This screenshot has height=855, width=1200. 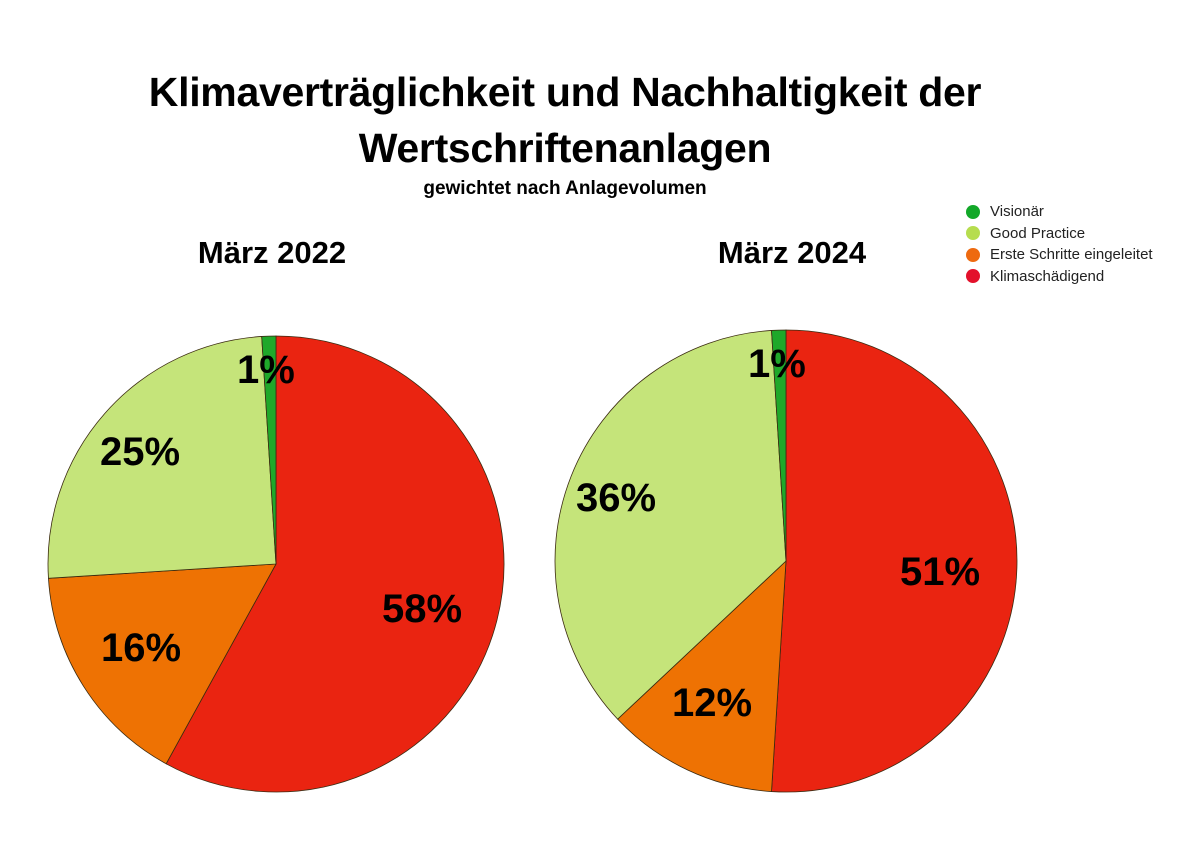 I want to click on pie-2022-label-visionaer: 1%, so click(x=266, y=370).